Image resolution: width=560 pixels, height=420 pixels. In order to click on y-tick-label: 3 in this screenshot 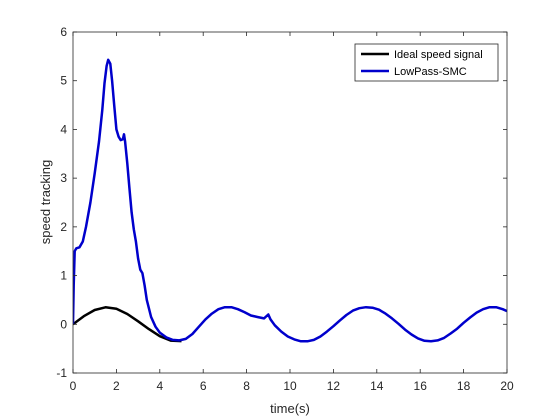, I will do `click(63, 178)`.